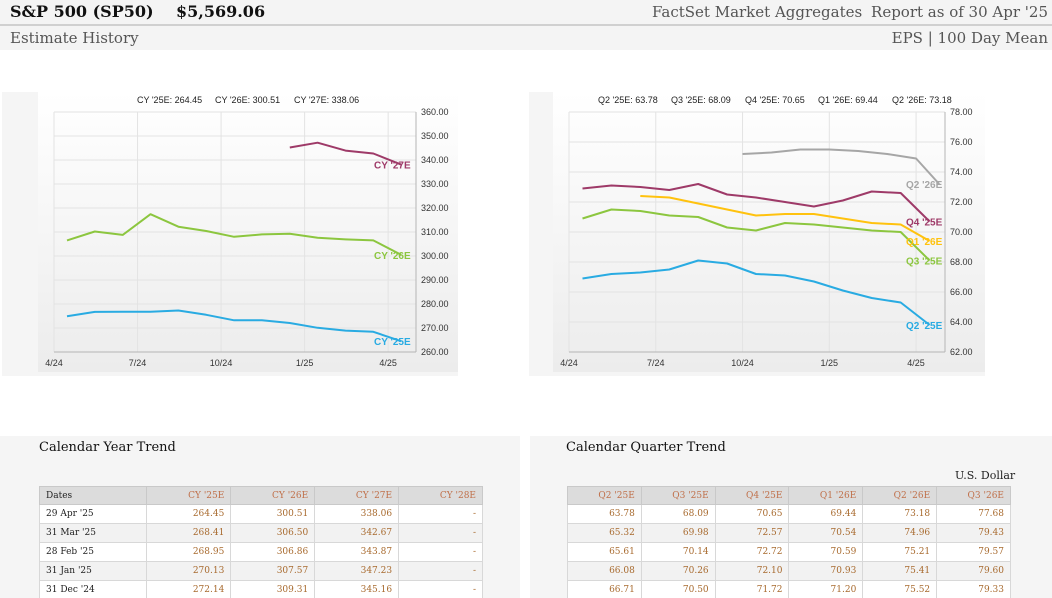 The height and width of the screenshot is (598, 1052). Describe the element at coordinates (973, 589) in the screenshot. I see `value-cell: 79.33` at that location.